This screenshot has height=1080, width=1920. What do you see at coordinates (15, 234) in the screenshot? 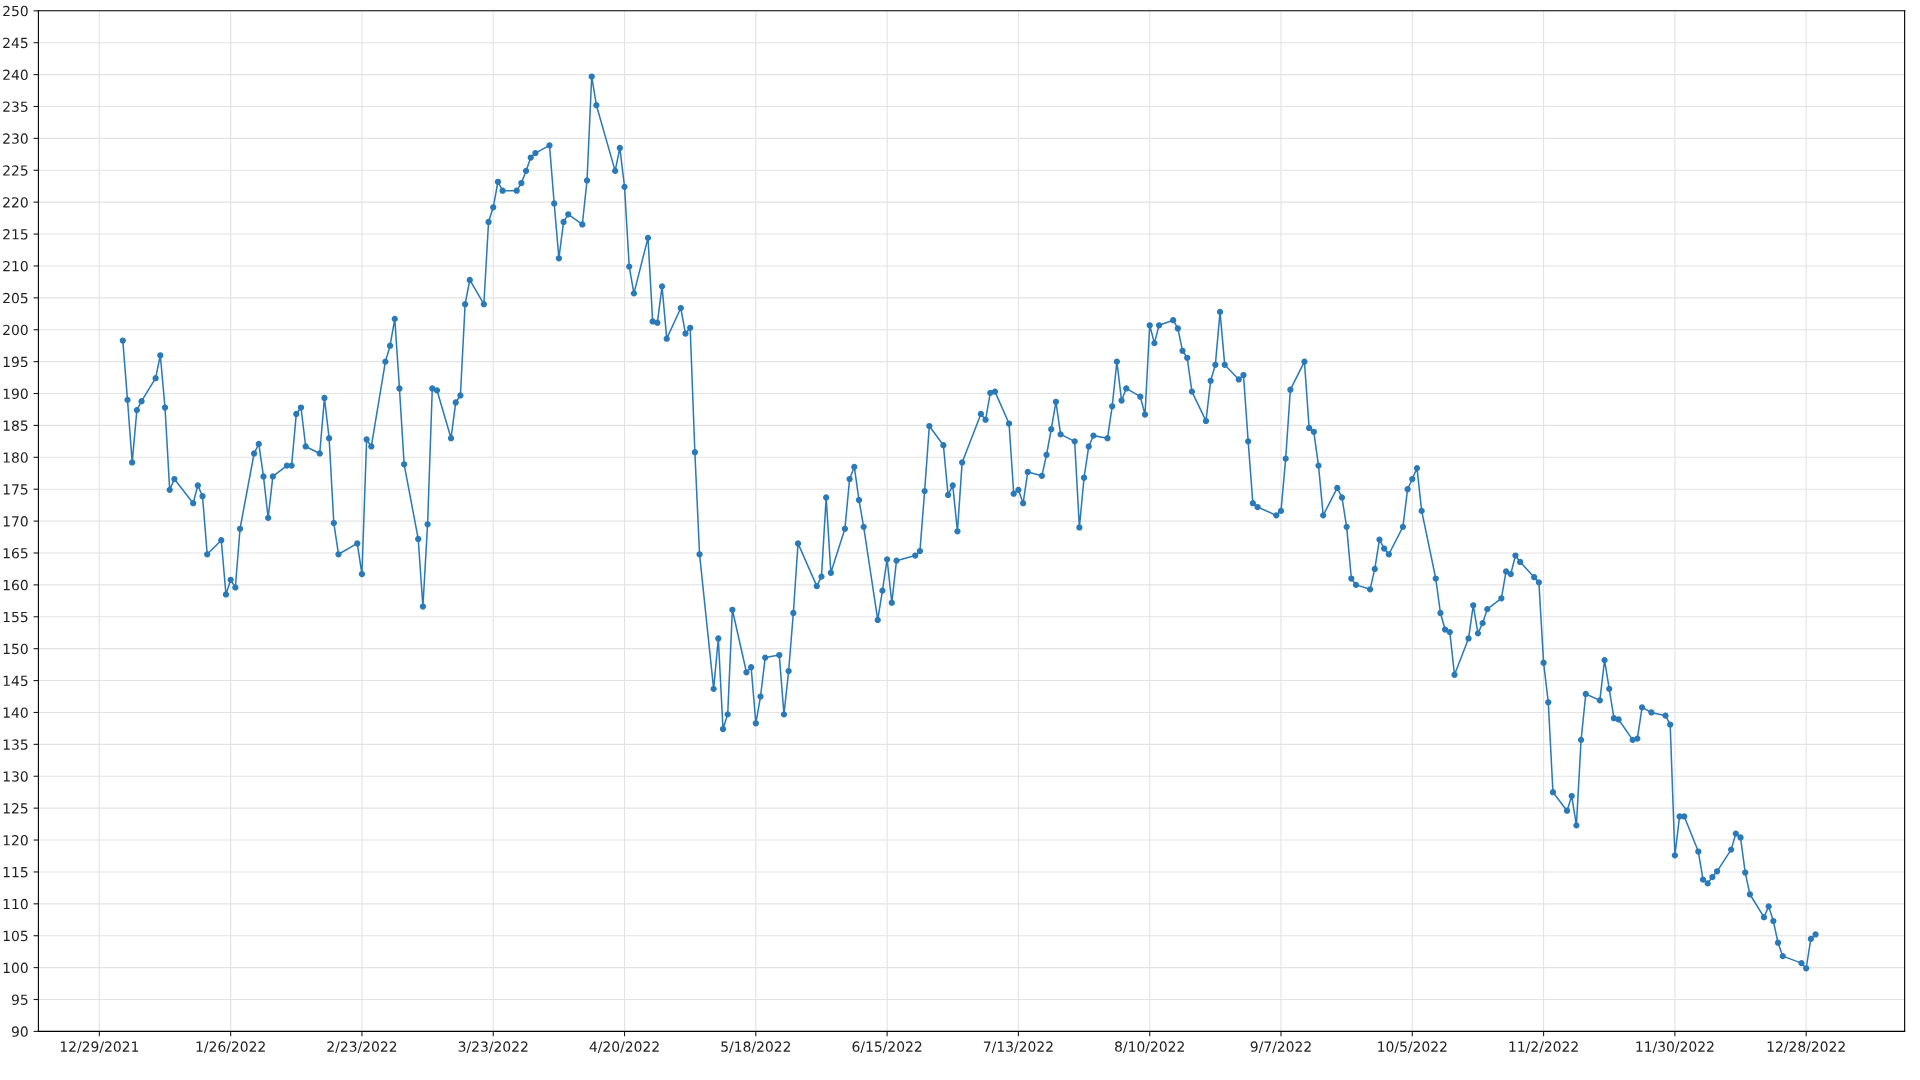
I see `y-tick-label: 215` at bounding box center [15, 234].